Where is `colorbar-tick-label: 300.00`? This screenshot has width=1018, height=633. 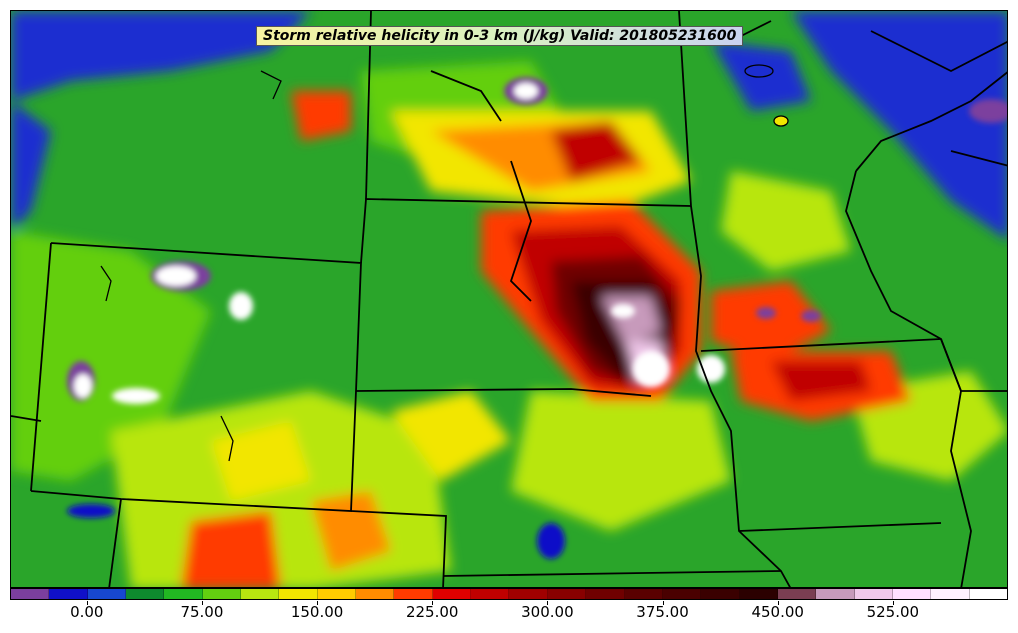 colorbar-tick-label: 300.00 is located at coordinates (547, 612).